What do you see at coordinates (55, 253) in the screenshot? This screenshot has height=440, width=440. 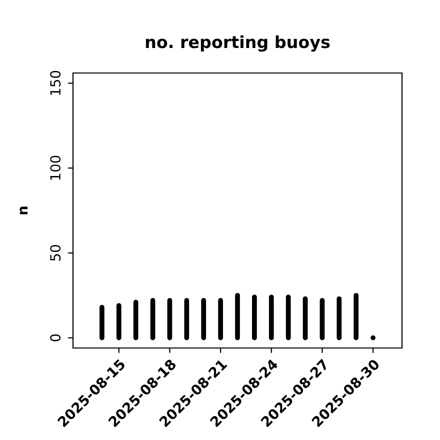 I see `y-tick-label: 50` at bounding box center [55, 253].